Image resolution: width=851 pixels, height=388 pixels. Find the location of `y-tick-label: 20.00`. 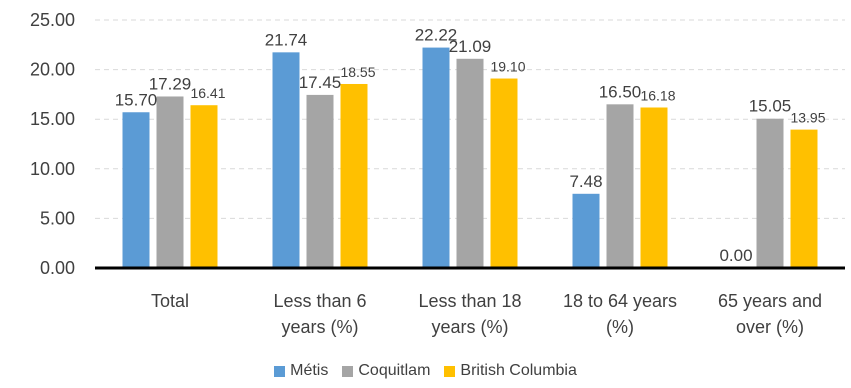

y-tick-label: 20.00 is located at coordinates (52, 70).